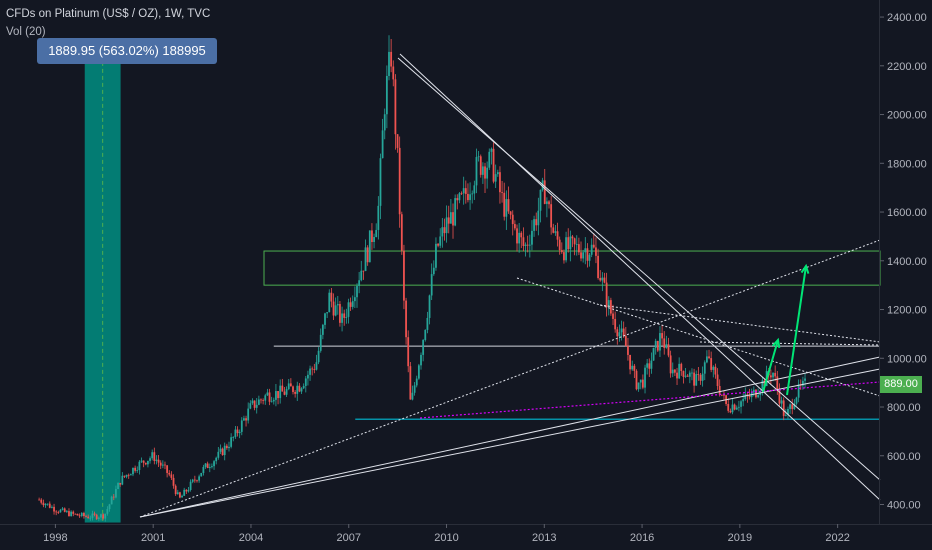  What do you see at coordinates (446, 534) in the screenshot?
I see `time-axis: 1998 2001 2004 2007 2010 2013 2016 2019 2022` at bounding box center [446, 534].